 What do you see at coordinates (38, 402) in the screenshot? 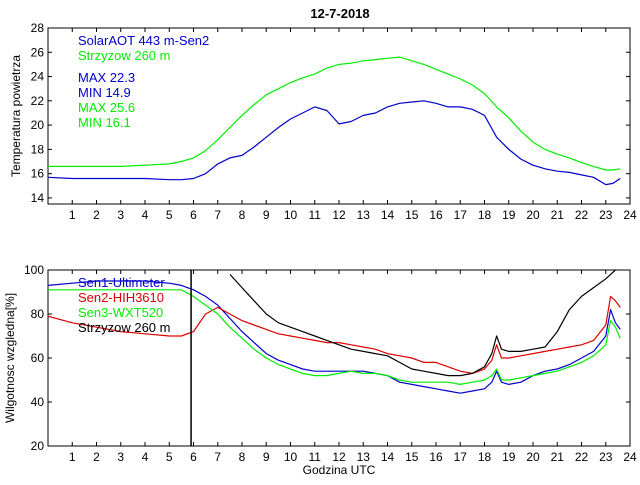
I see `y-tick-label: 40` at bounding box center [38, 402].